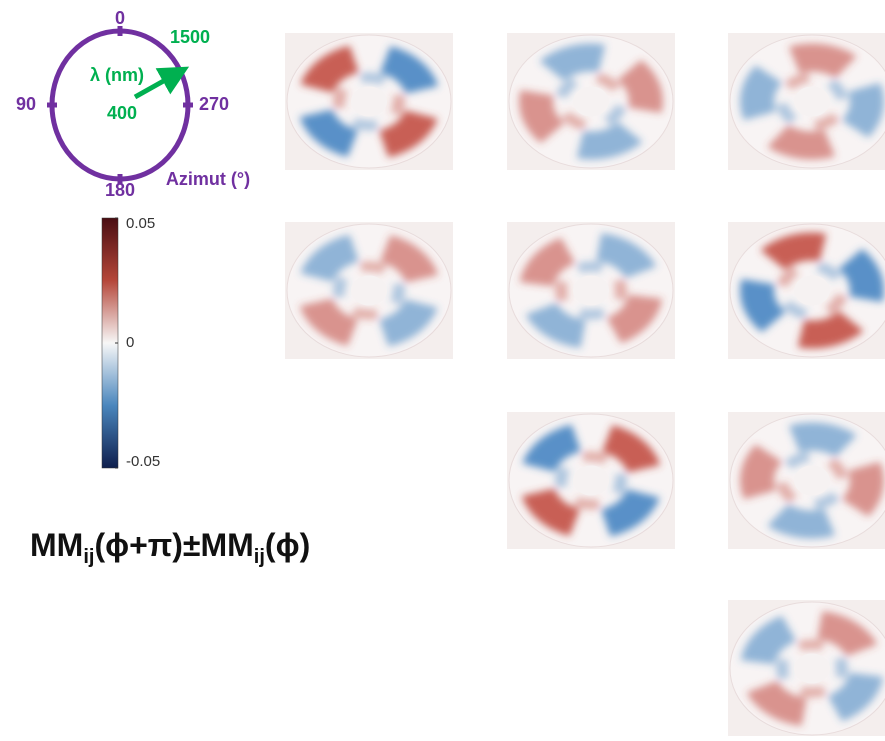 This screenshot has width=885, height=741. I want to click on formula-part: (ϕ), so click(287, 545).